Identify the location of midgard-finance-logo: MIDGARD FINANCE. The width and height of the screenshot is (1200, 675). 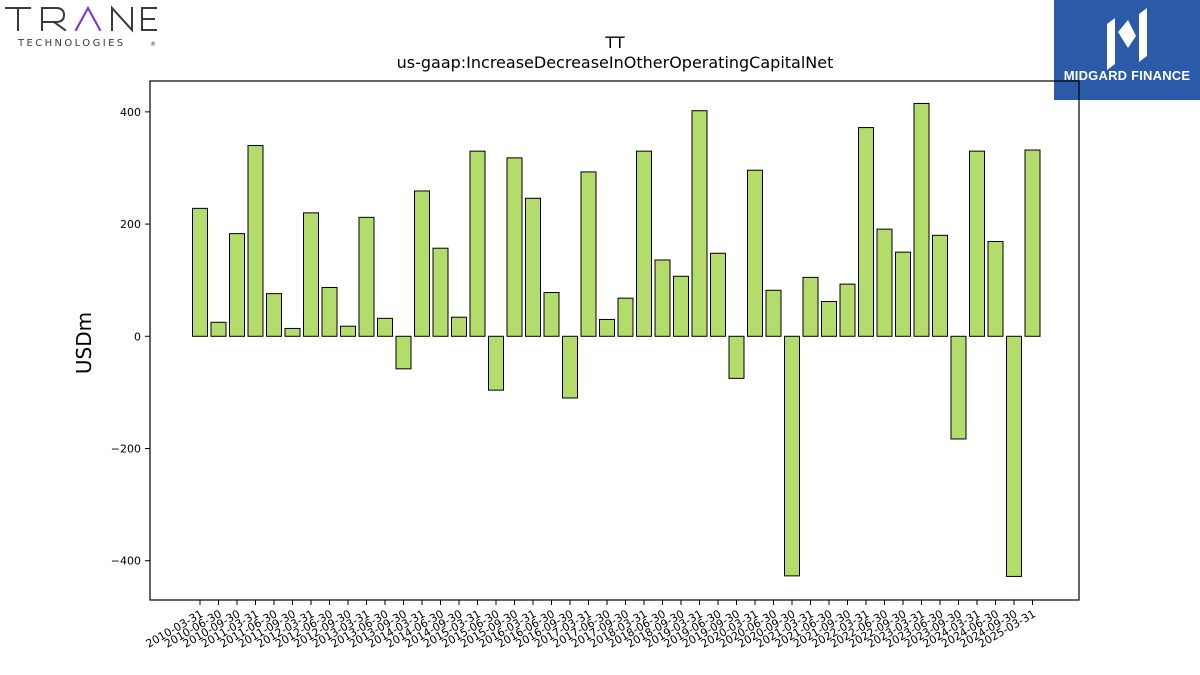
(1127, 50).